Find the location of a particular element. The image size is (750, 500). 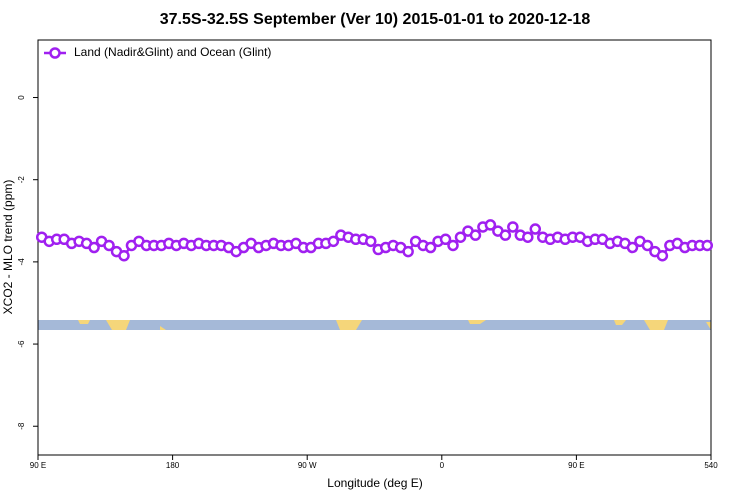

legend-label: Land (Nadir&Glint) and Ocean (Glint) is located at coordinates (172, 52).